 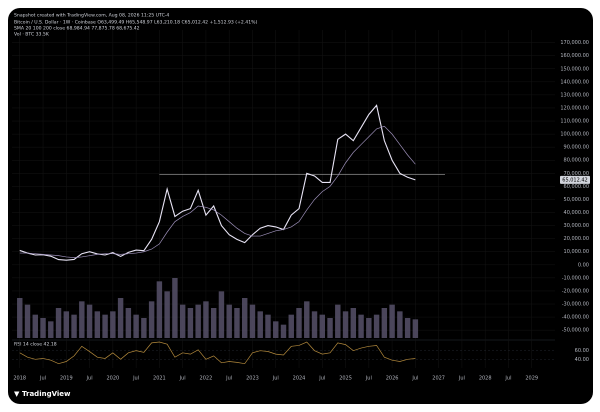 I want to click on x-tick-label: 2024, so click(x=299, y=379).